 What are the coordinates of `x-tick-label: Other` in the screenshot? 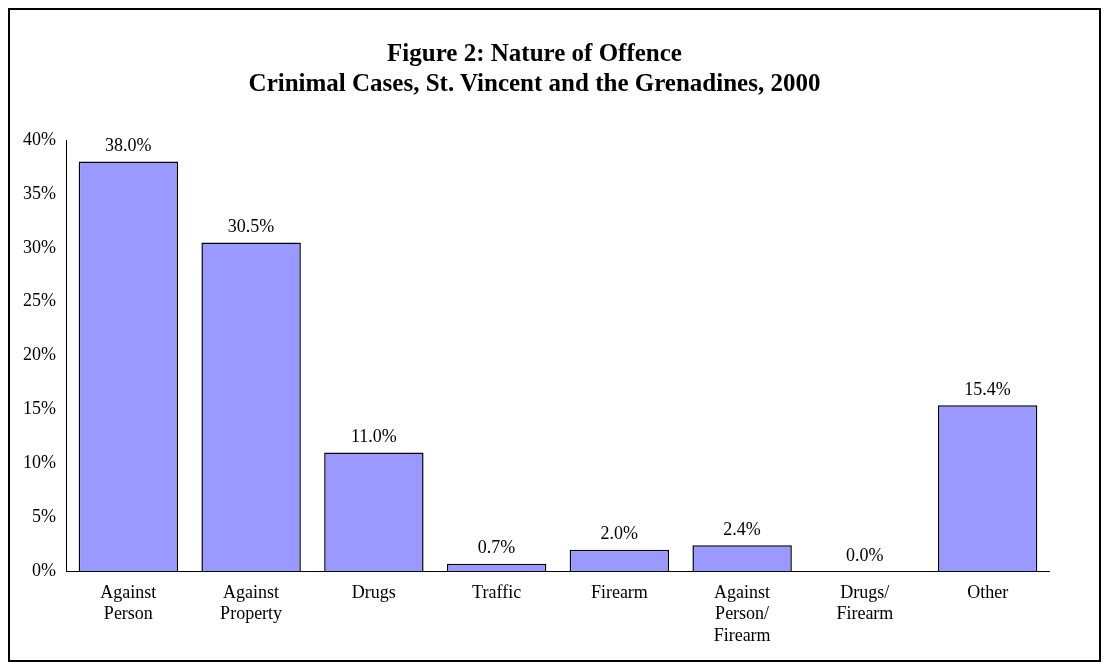 It's located at (988, 591).